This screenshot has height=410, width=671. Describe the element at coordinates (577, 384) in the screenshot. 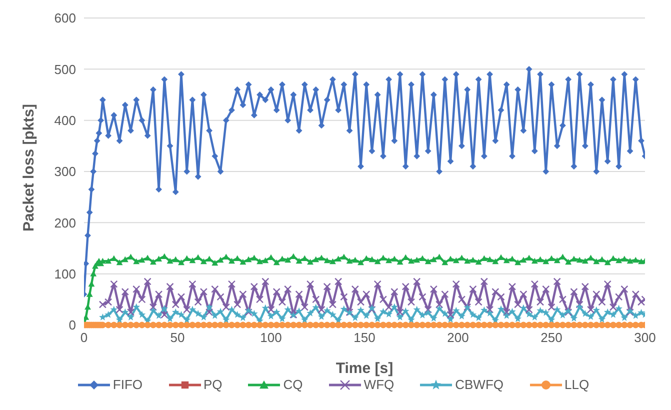

I see `legend-label: LLQ` at that location.